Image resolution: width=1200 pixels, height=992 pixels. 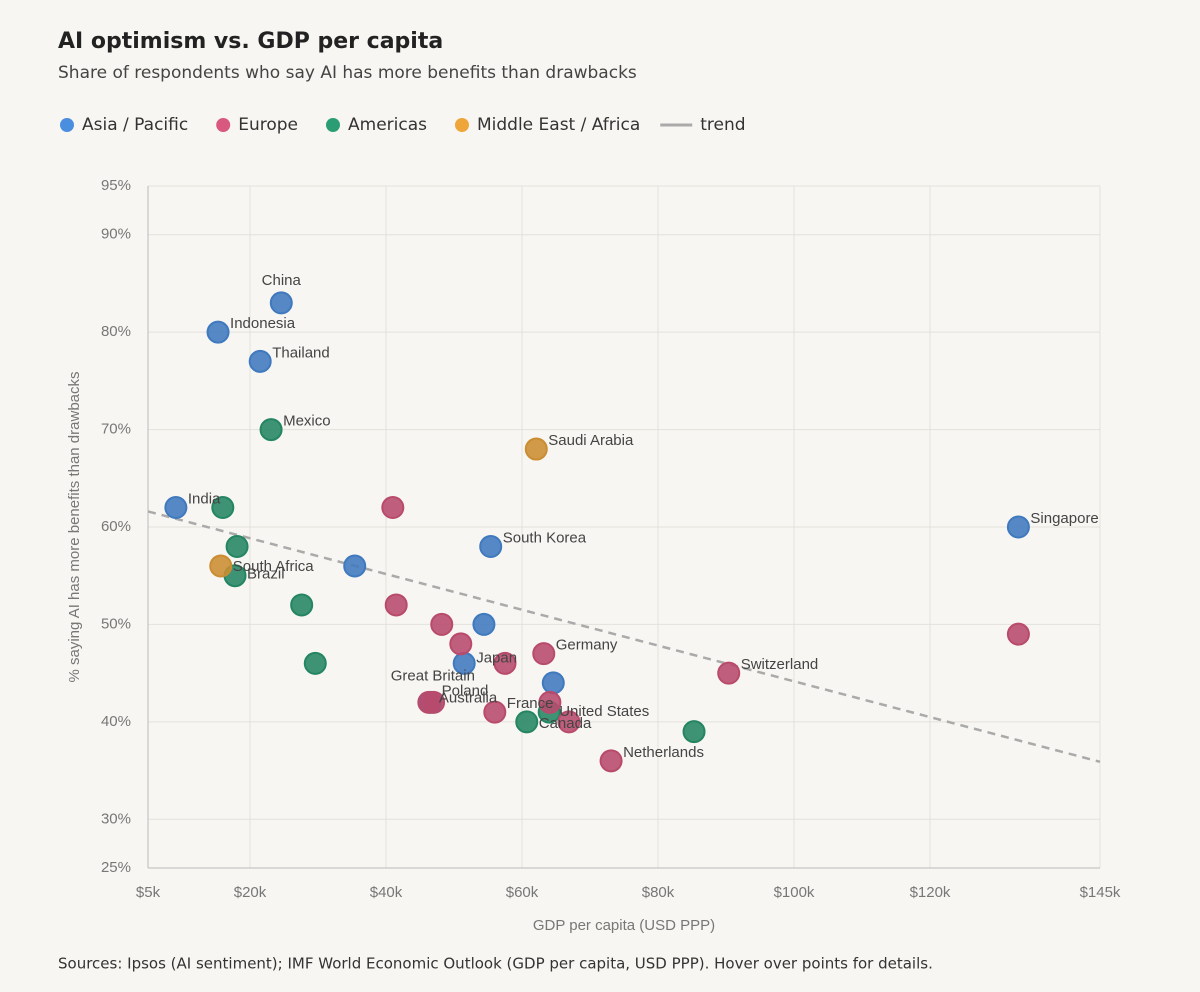 I want to click on legend-label: Europe, so click(x=268, y=125).